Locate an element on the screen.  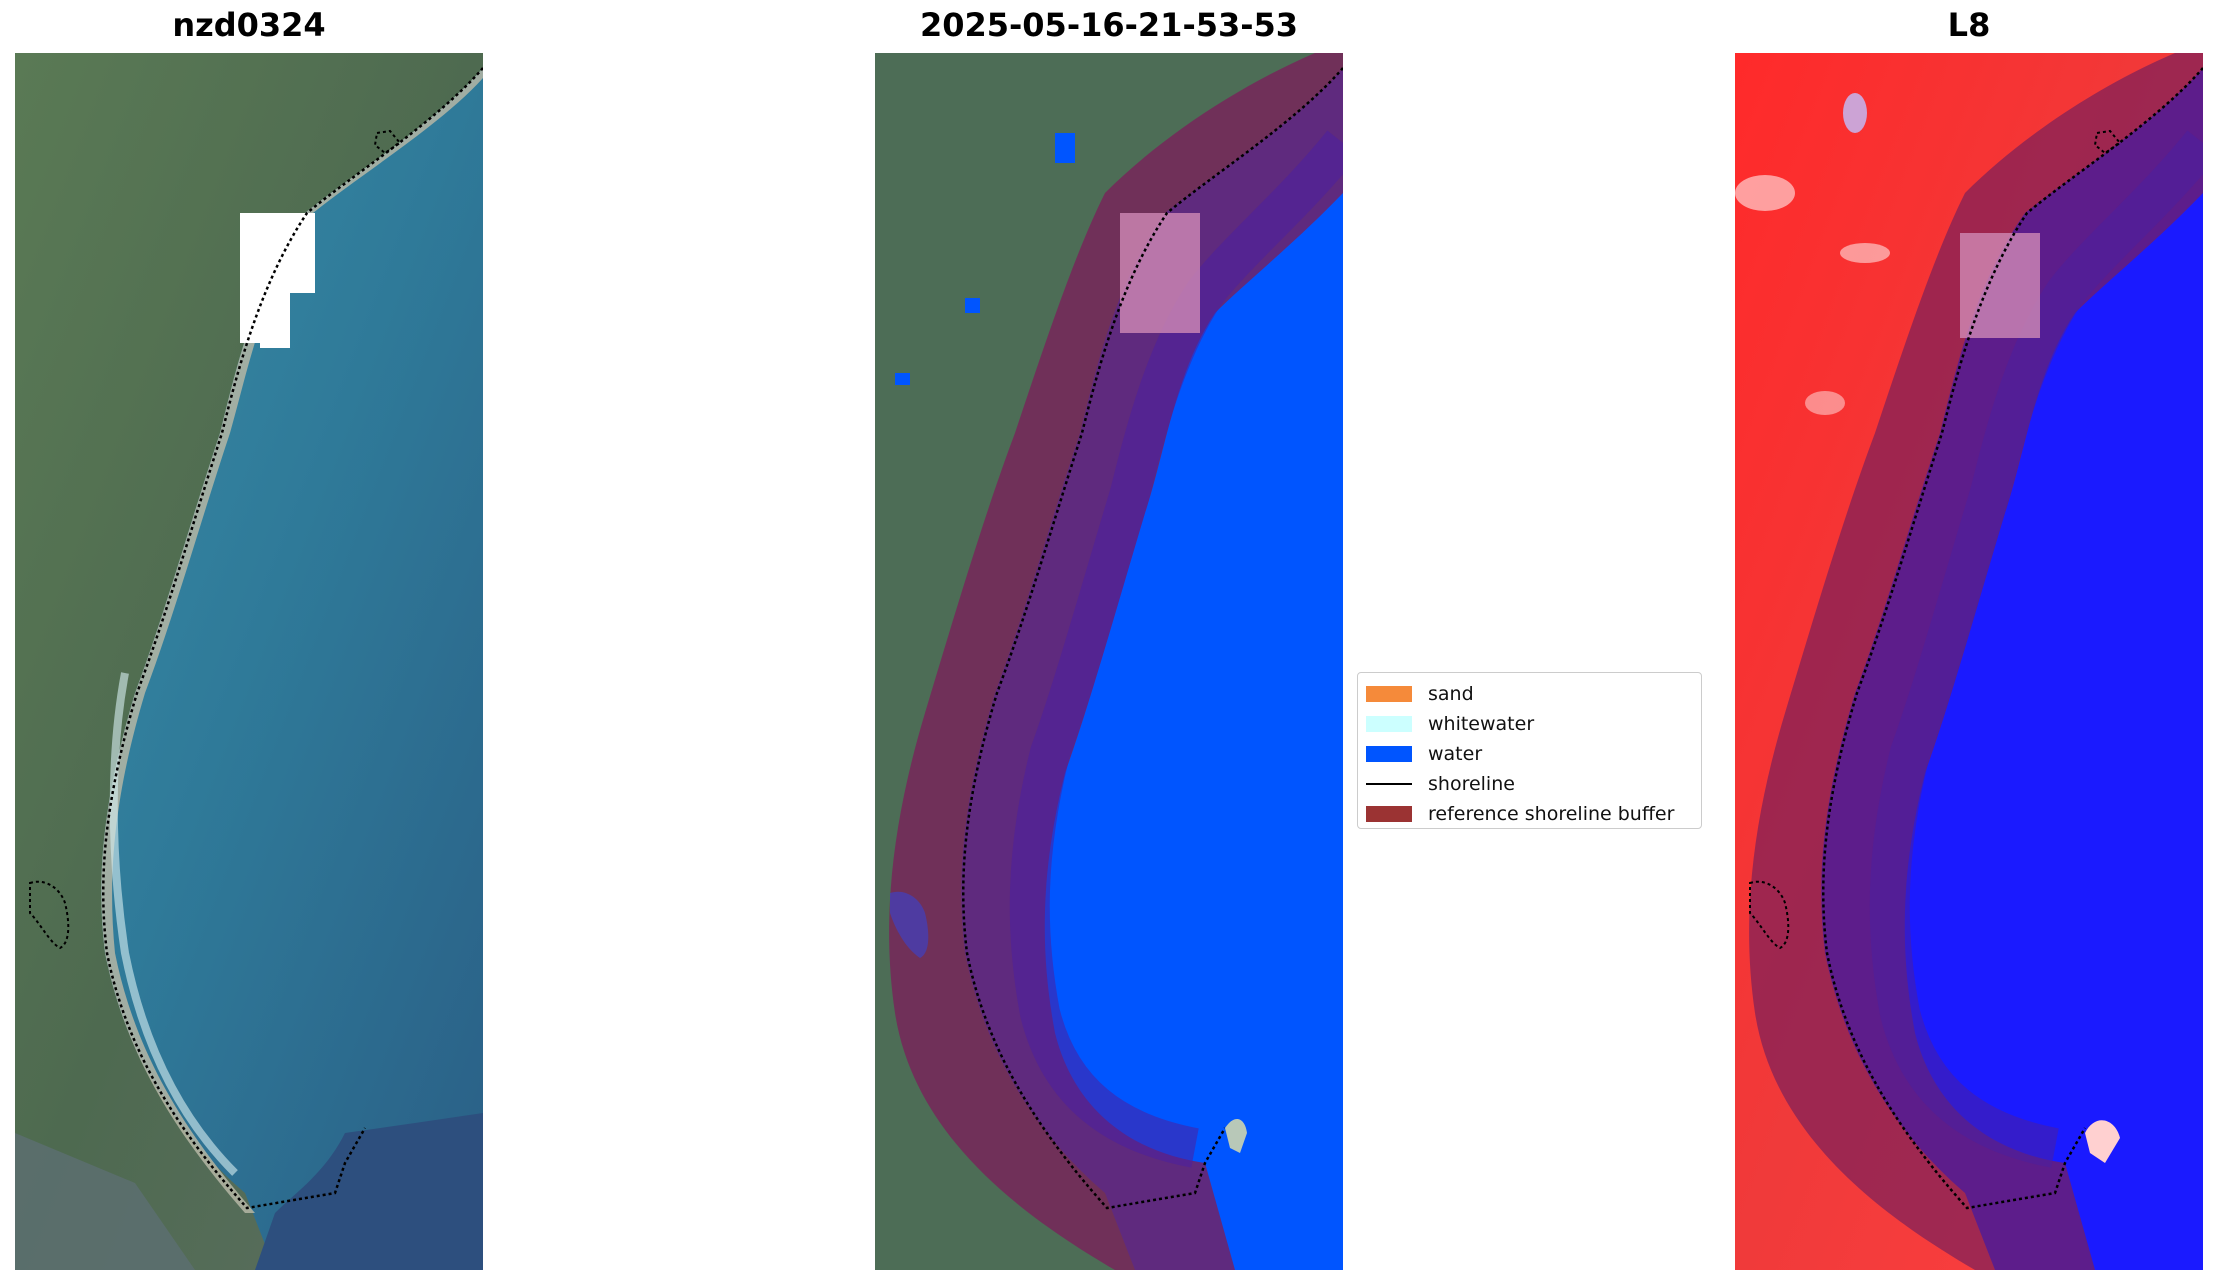
panel-title-rgb: nzd0324 is located at coordinates (249, 25).